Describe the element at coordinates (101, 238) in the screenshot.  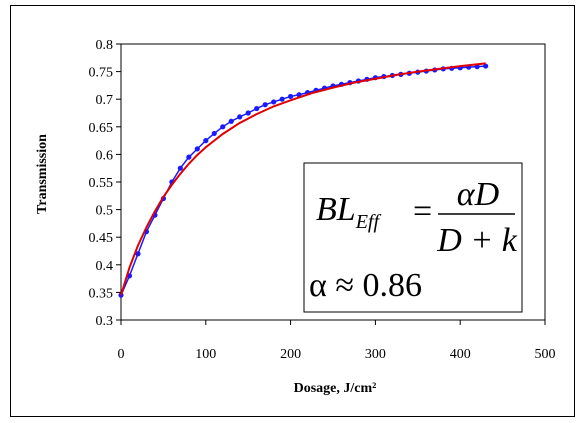
I see `y-tick-label: 0.45` at that location.